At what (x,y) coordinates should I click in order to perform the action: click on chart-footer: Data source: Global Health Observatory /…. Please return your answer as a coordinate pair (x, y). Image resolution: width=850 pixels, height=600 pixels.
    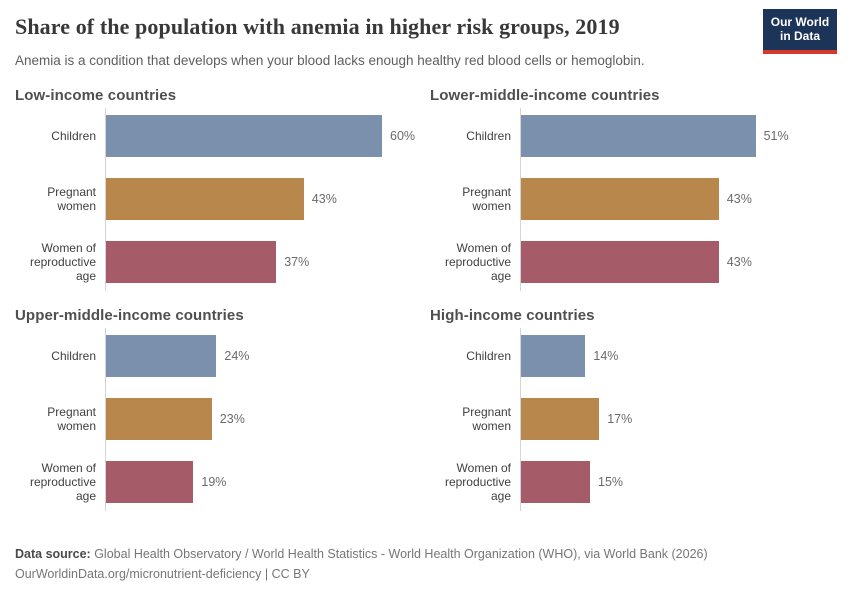
    Looking at the image, I should click on (425, 564).